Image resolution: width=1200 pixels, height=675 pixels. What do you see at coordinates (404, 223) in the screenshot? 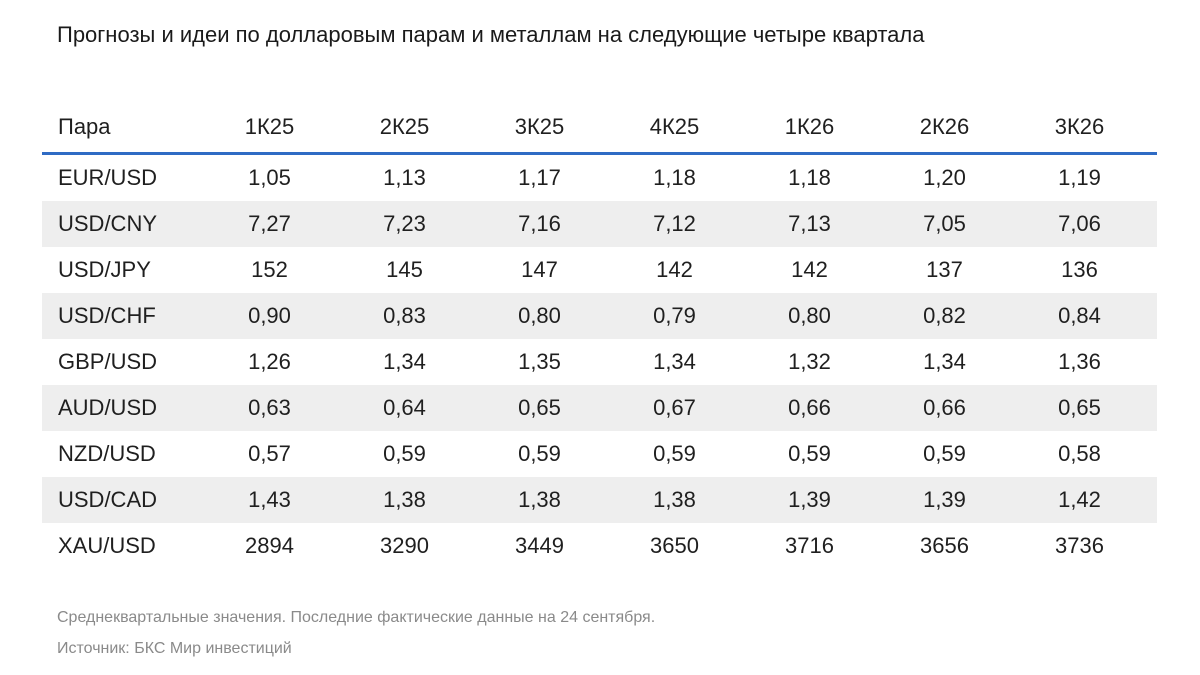
I see `value-cell: 7,23` at bounding box center [404, 223].